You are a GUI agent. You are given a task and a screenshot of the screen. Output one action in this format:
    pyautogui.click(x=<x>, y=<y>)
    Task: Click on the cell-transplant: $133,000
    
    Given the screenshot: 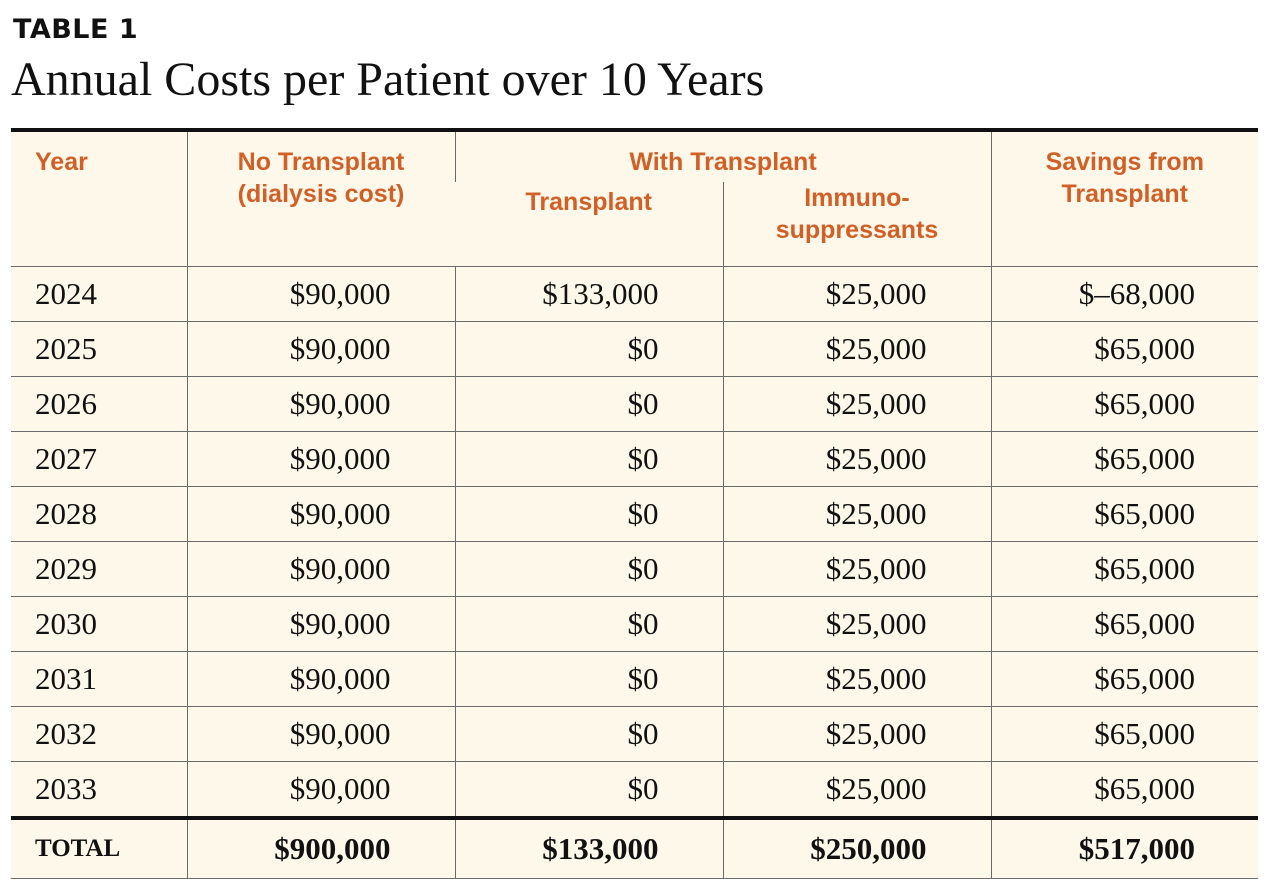 What is the action you would take?
    pyautogui.click(x=588, y=294)
    